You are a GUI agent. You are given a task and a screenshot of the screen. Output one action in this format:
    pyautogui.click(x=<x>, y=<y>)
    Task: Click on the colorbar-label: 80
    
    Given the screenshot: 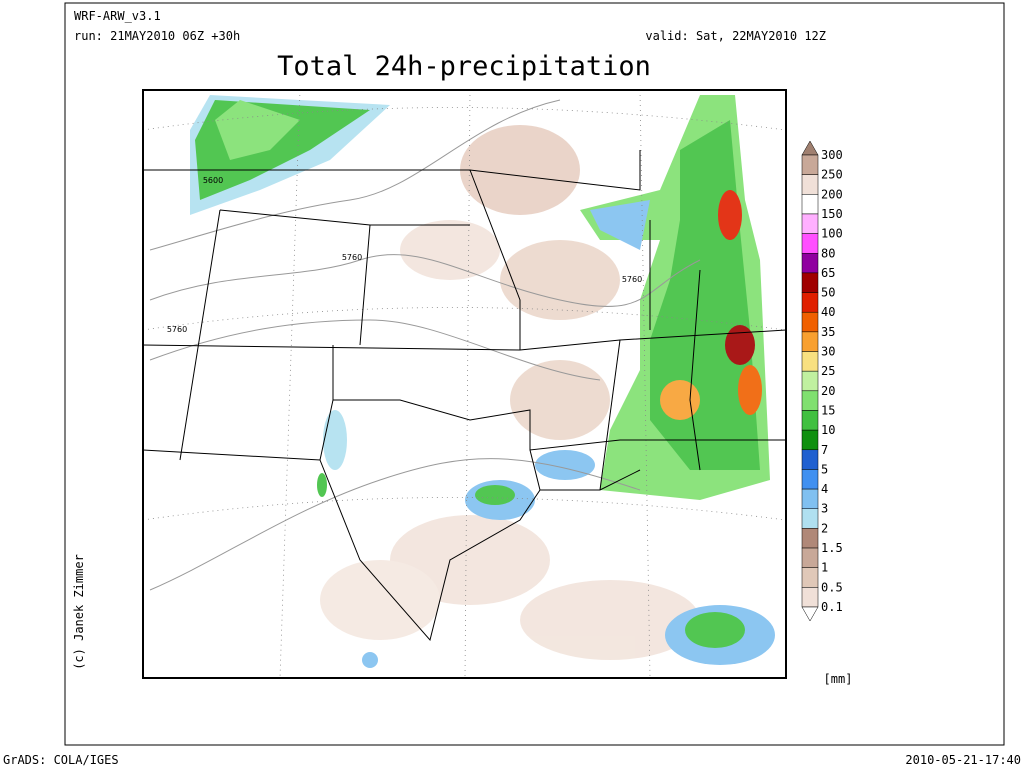 What is the action you would take?
    pyautogui.click(x=828, y=253)
    